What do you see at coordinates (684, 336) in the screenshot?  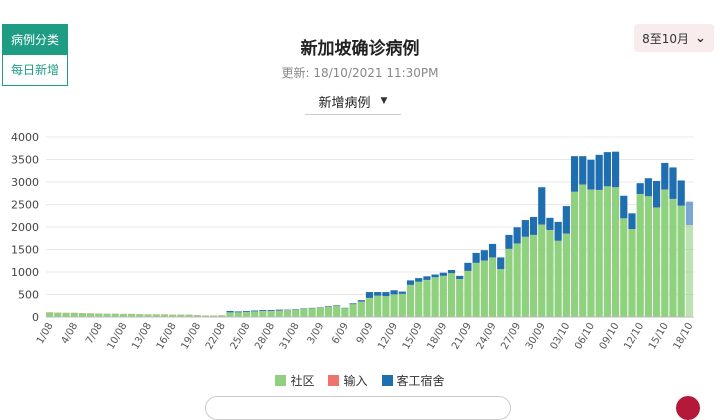 I see `x-tick-label: 18/10` at bounding box center [684, 336].